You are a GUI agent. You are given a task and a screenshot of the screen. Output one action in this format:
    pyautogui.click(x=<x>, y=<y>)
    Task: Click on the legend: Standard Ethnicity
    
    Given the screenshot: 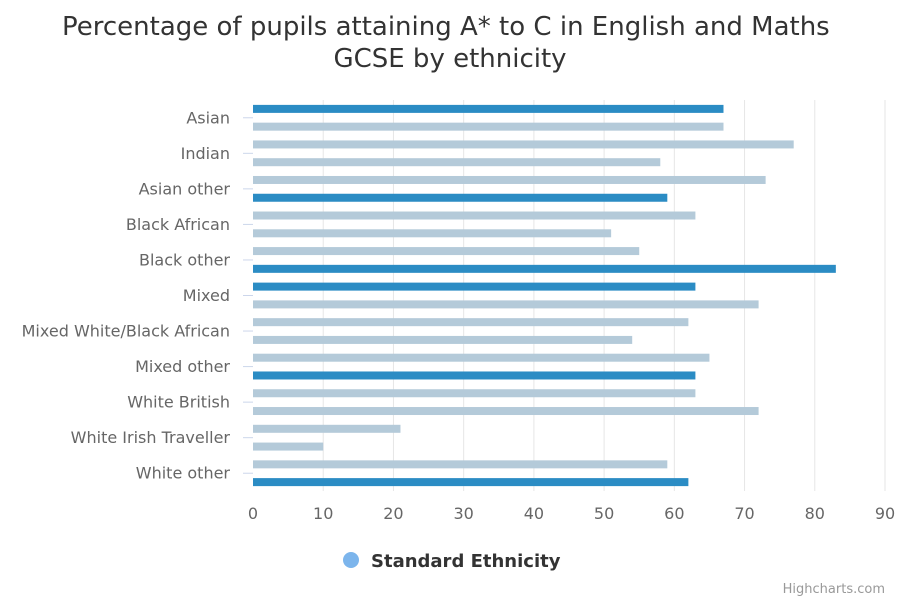 What is the action you would take?
    pyautogui.click(x=452, y=561)
    